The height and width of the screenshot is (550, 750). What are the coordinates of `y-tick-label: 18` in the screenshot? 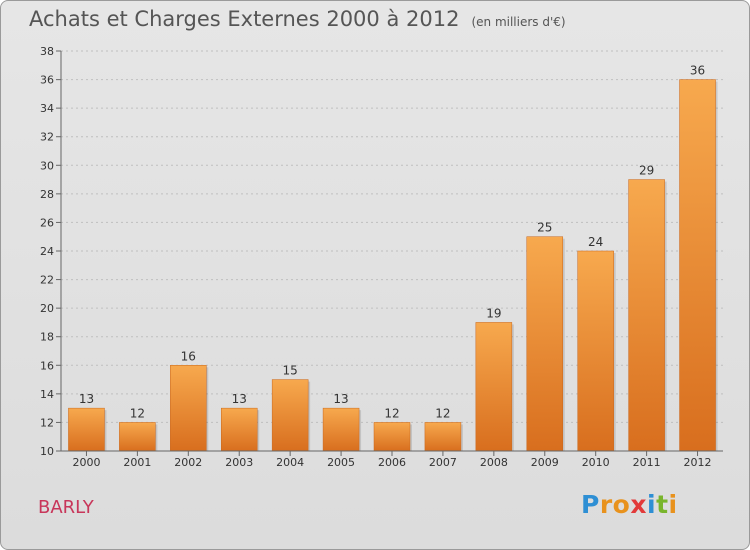 It's located at (47, 337).